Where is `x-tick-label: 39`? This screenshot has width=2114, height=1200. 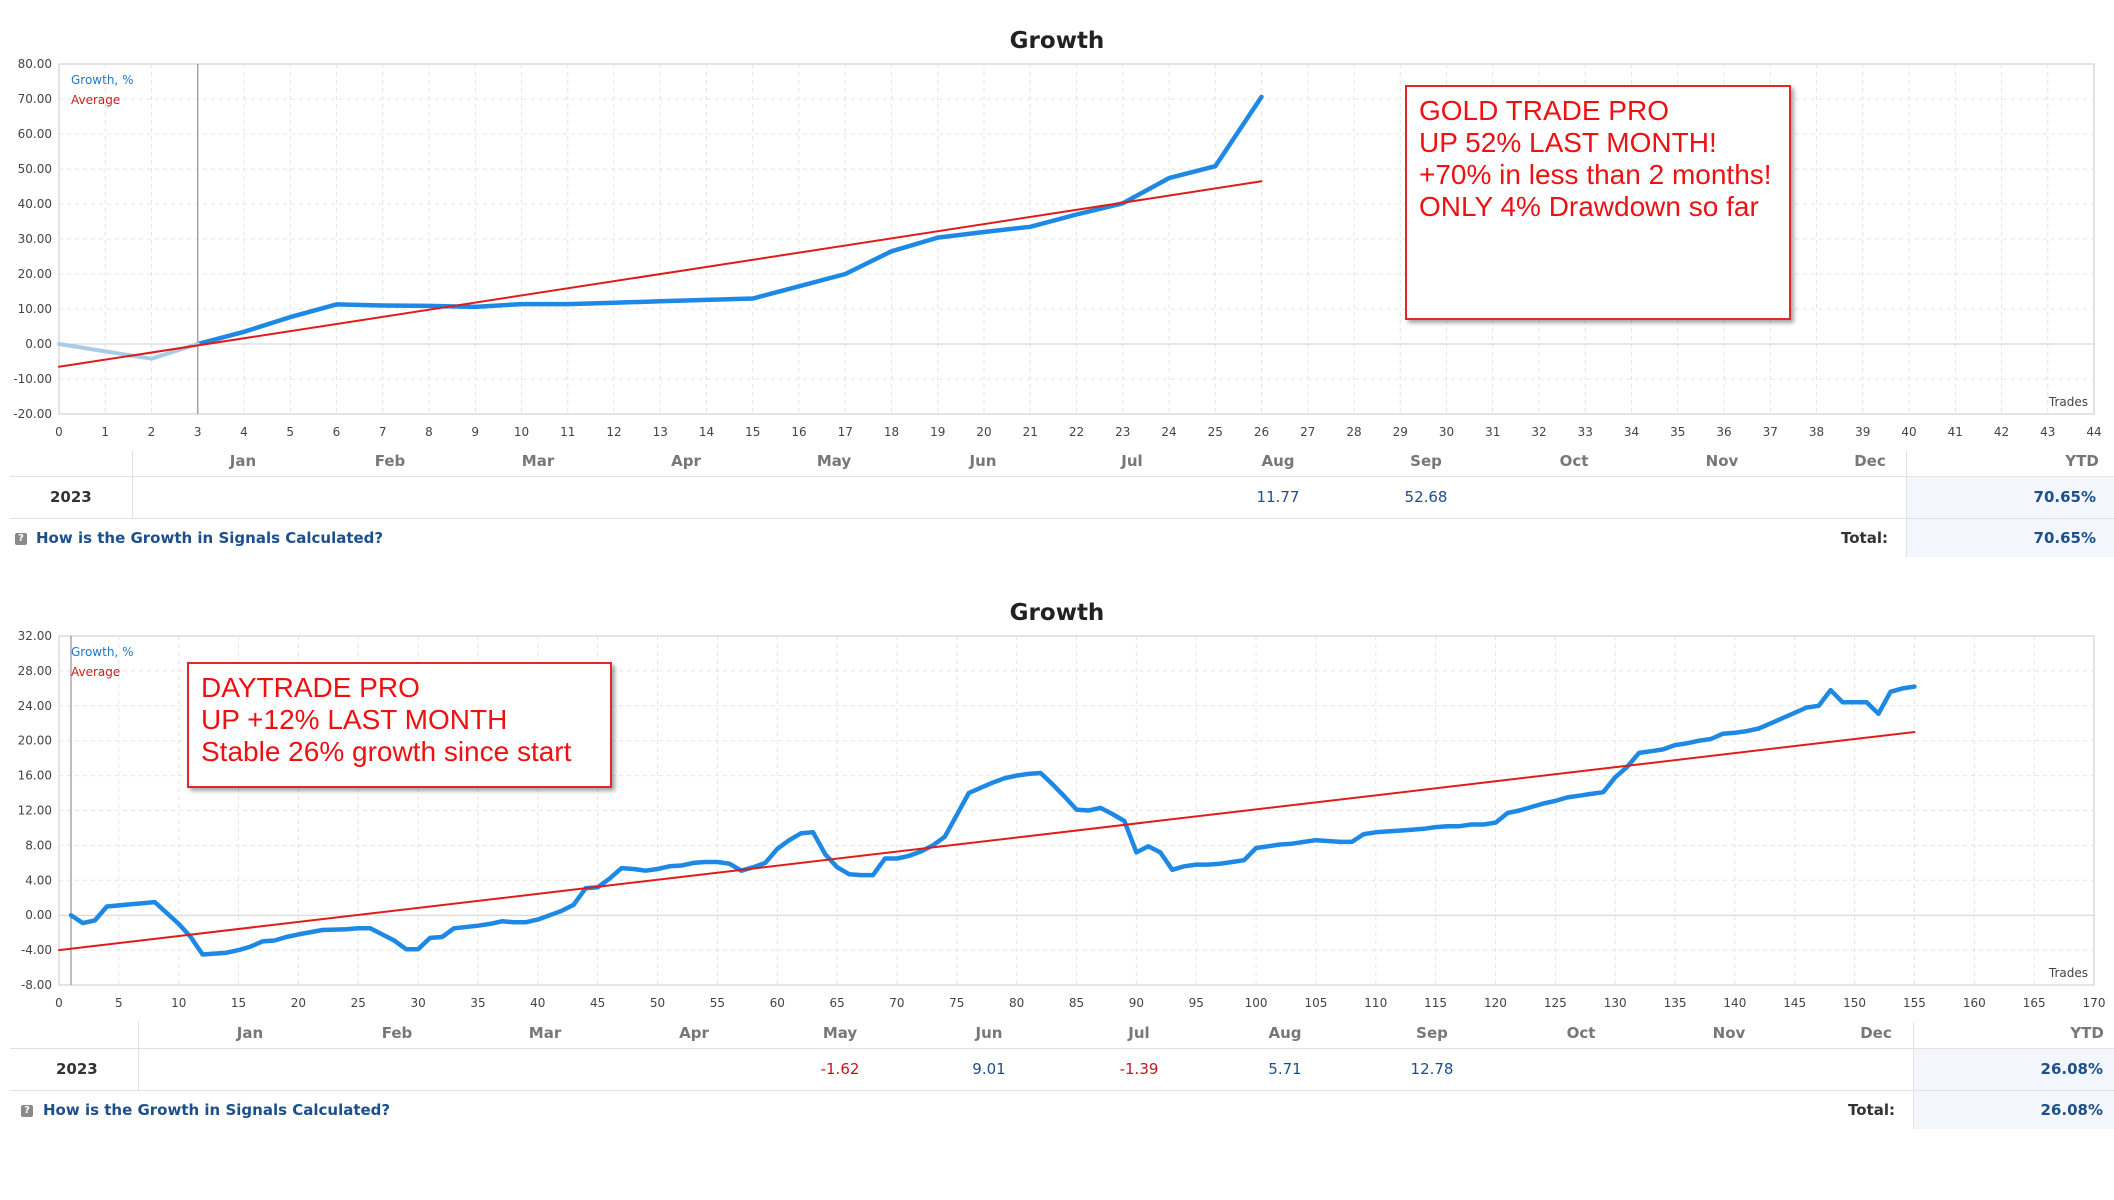 x-tick-label: 39 is located at coordinates (1862, 432).